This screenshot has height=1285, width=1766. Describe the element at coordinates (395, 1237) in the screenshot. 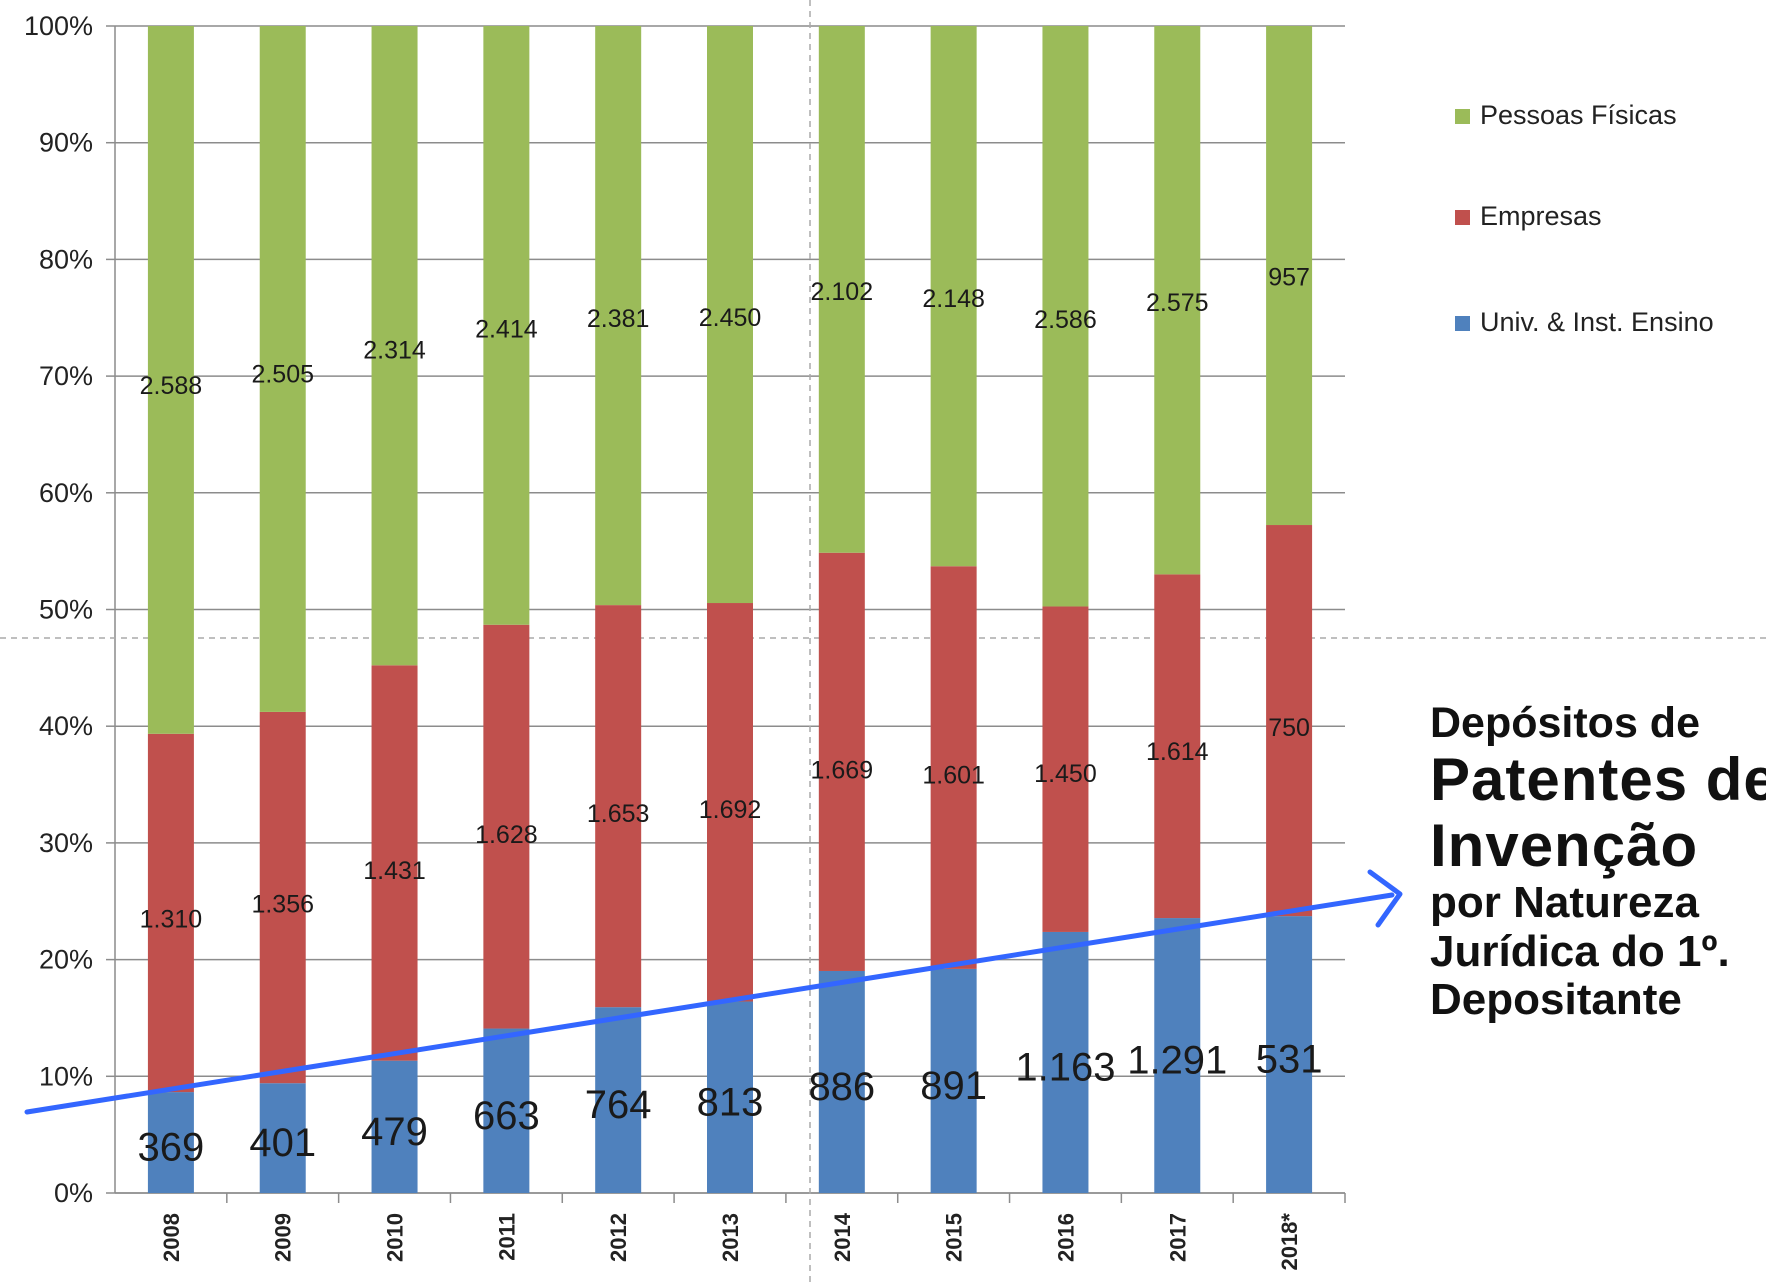

I see `x-tick-label: 2010` at that location.